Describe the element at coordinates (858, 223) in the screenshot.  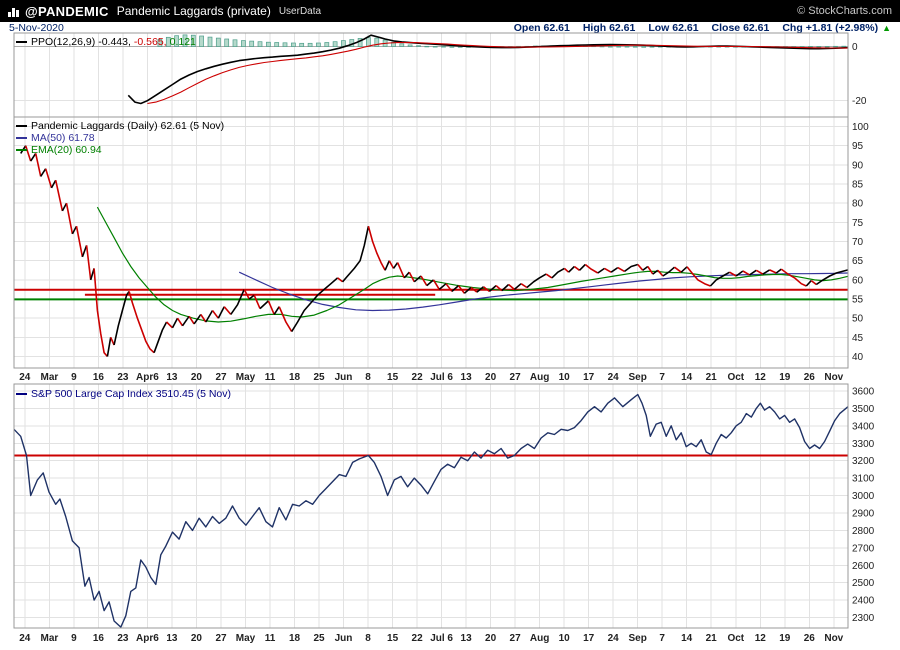
I see `svg-text: 75` at that location.